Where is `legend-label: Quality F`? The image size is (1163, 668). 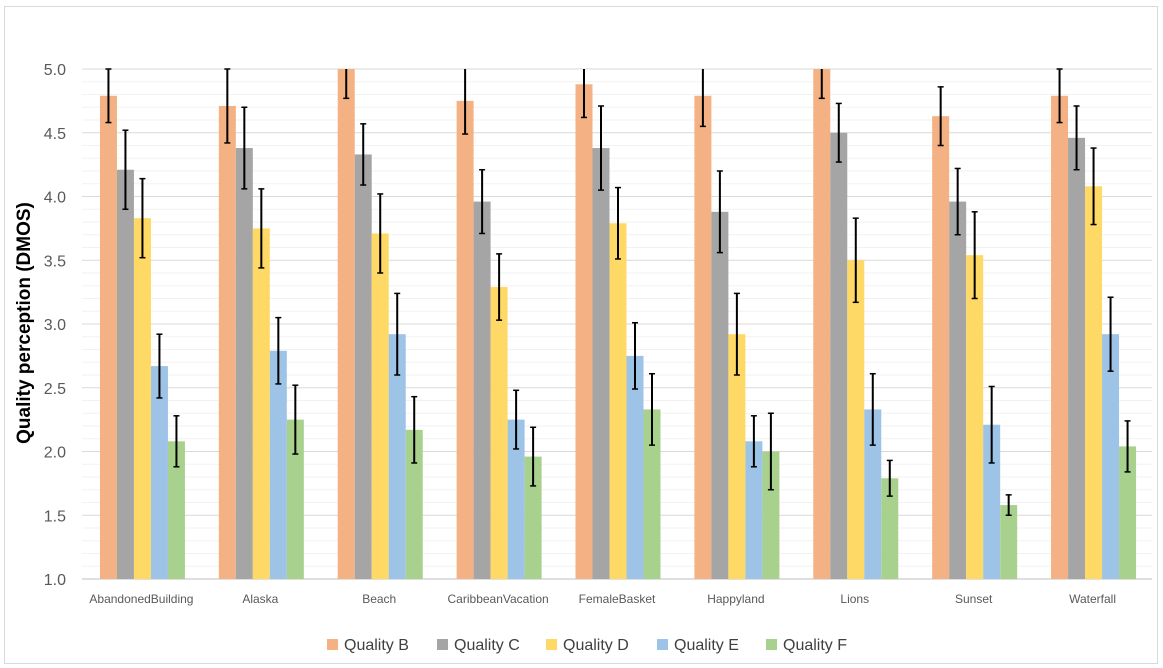 legend-label: Quality F is located at coordinates (815, 645).